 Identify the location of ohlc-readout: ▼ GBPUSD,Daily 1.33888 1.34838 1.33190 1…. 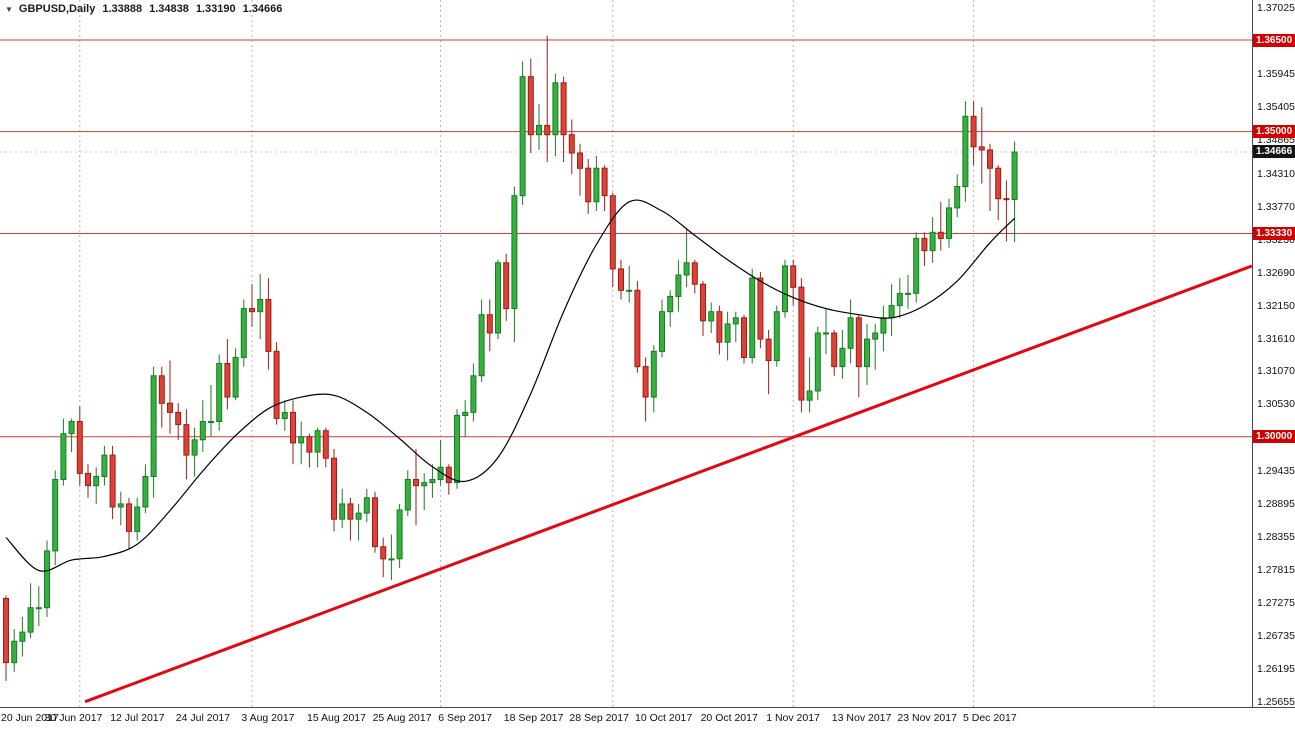
(143, 9).